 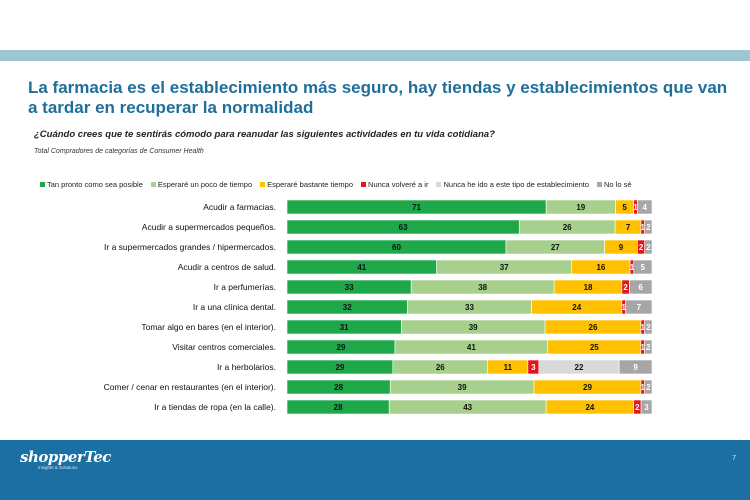 I want to click on bar-value-label: 32, so click(x=347, y=307).